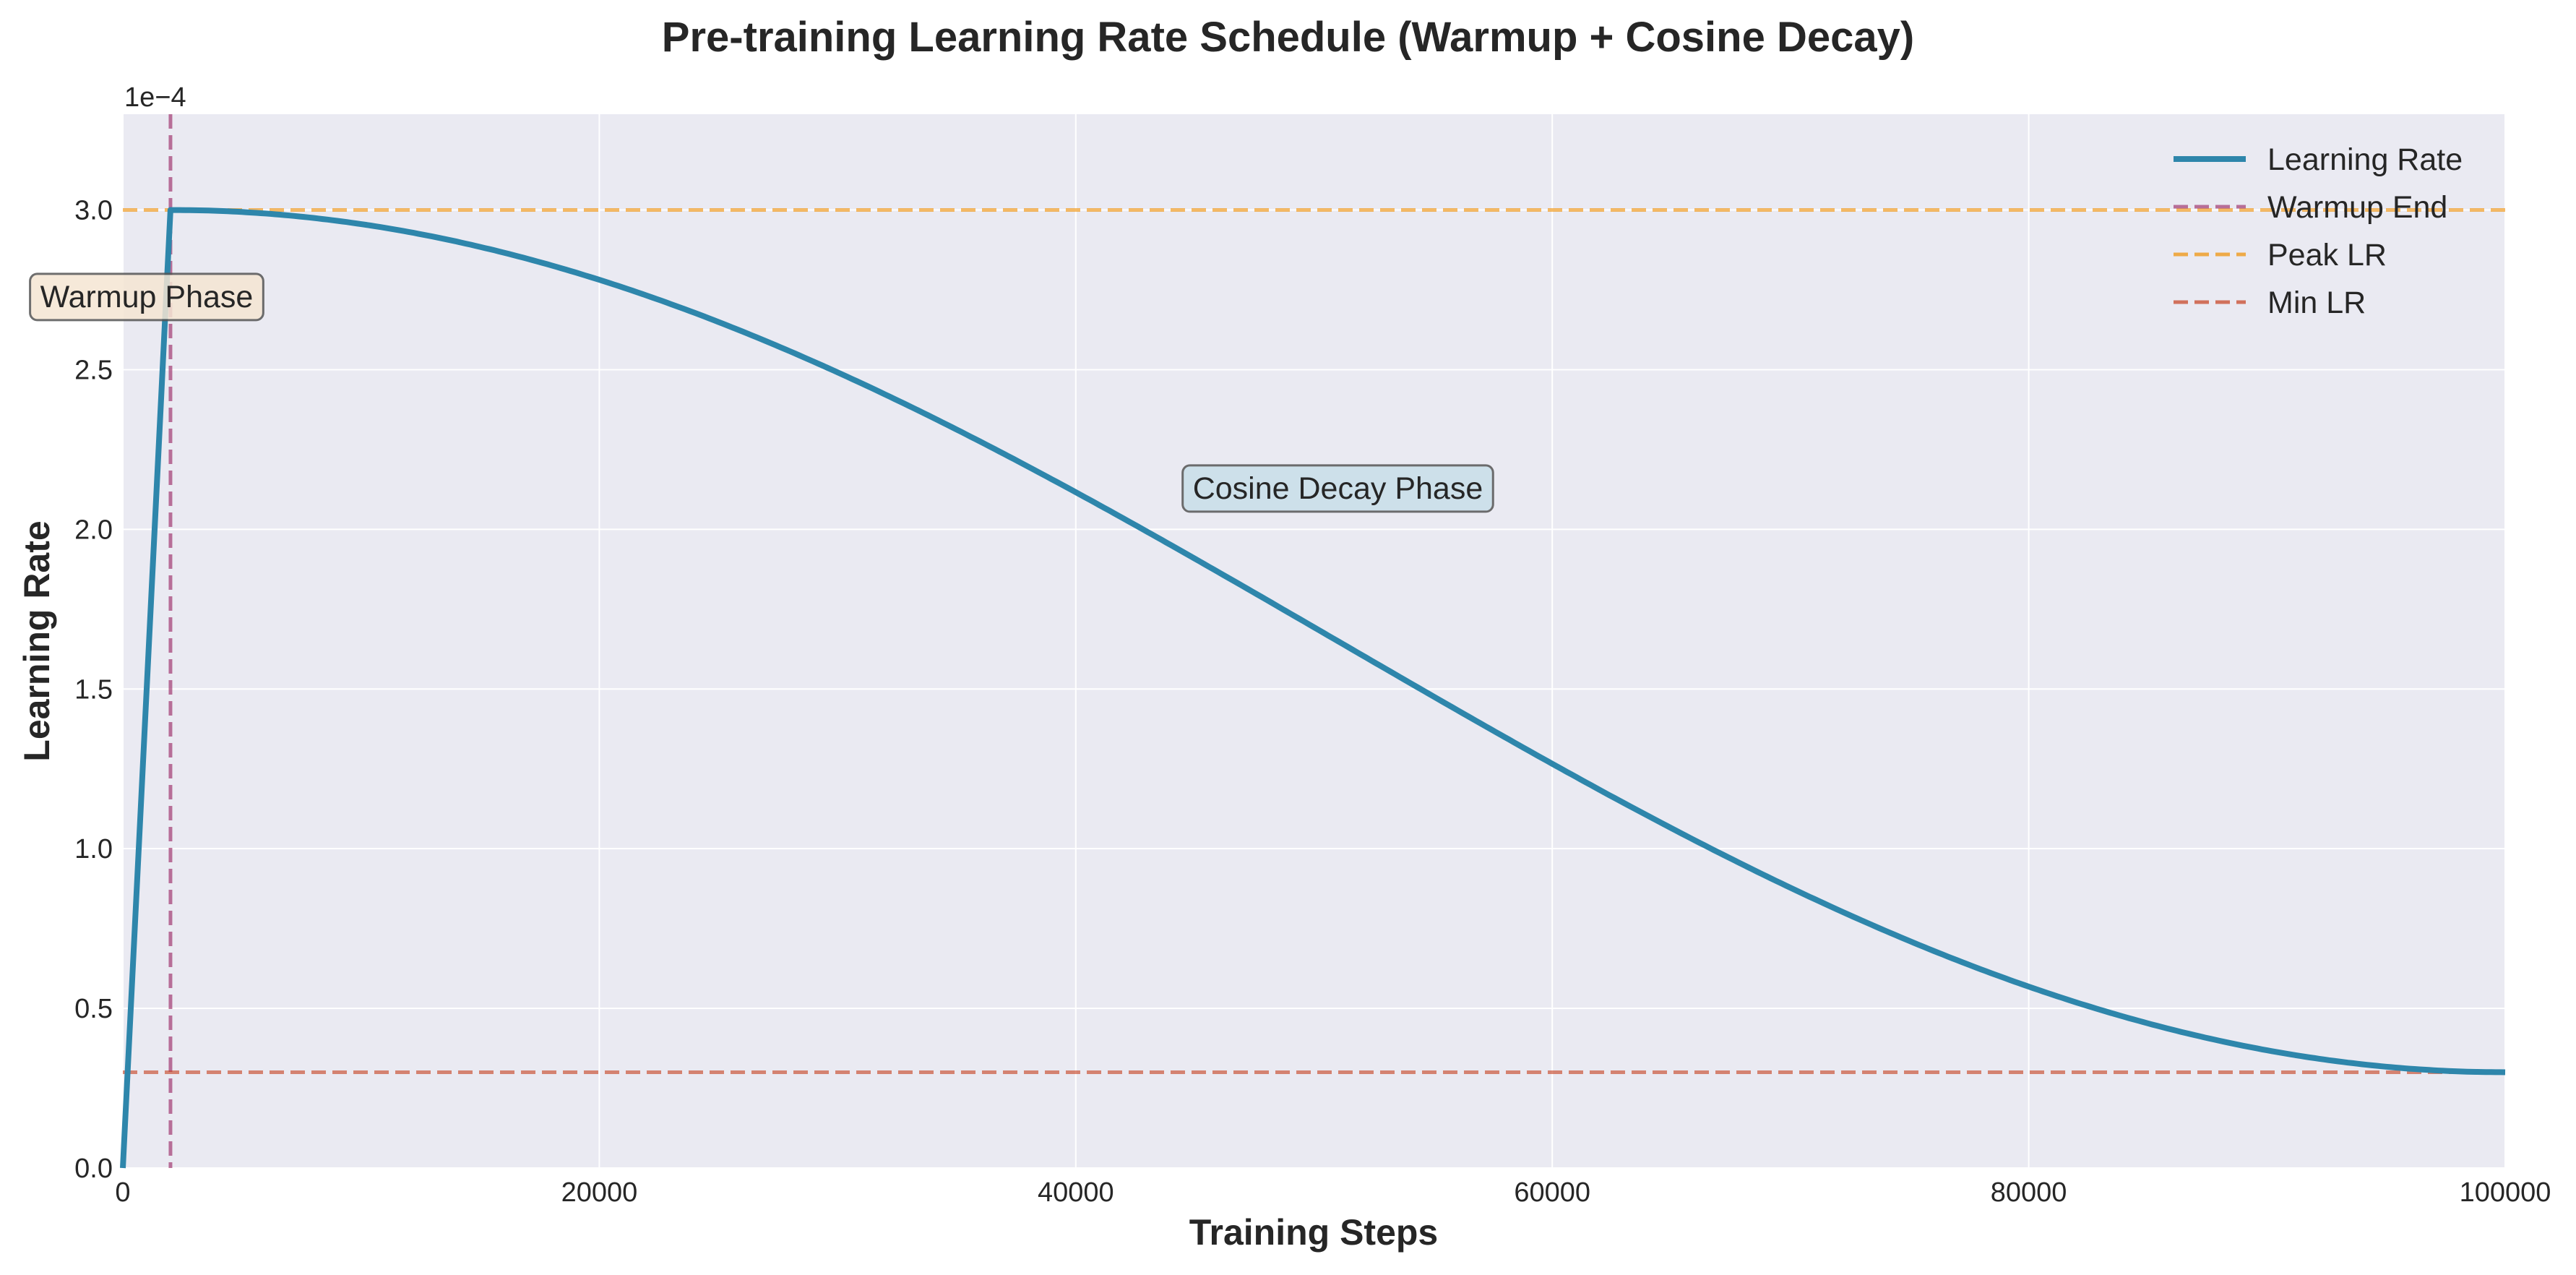 This screenshot has height=1275, width=2576. Describe the element at coordinates (2365, 159) in the screenshot. I see `legend-label-learning-rate: Learning Rate` at that location.